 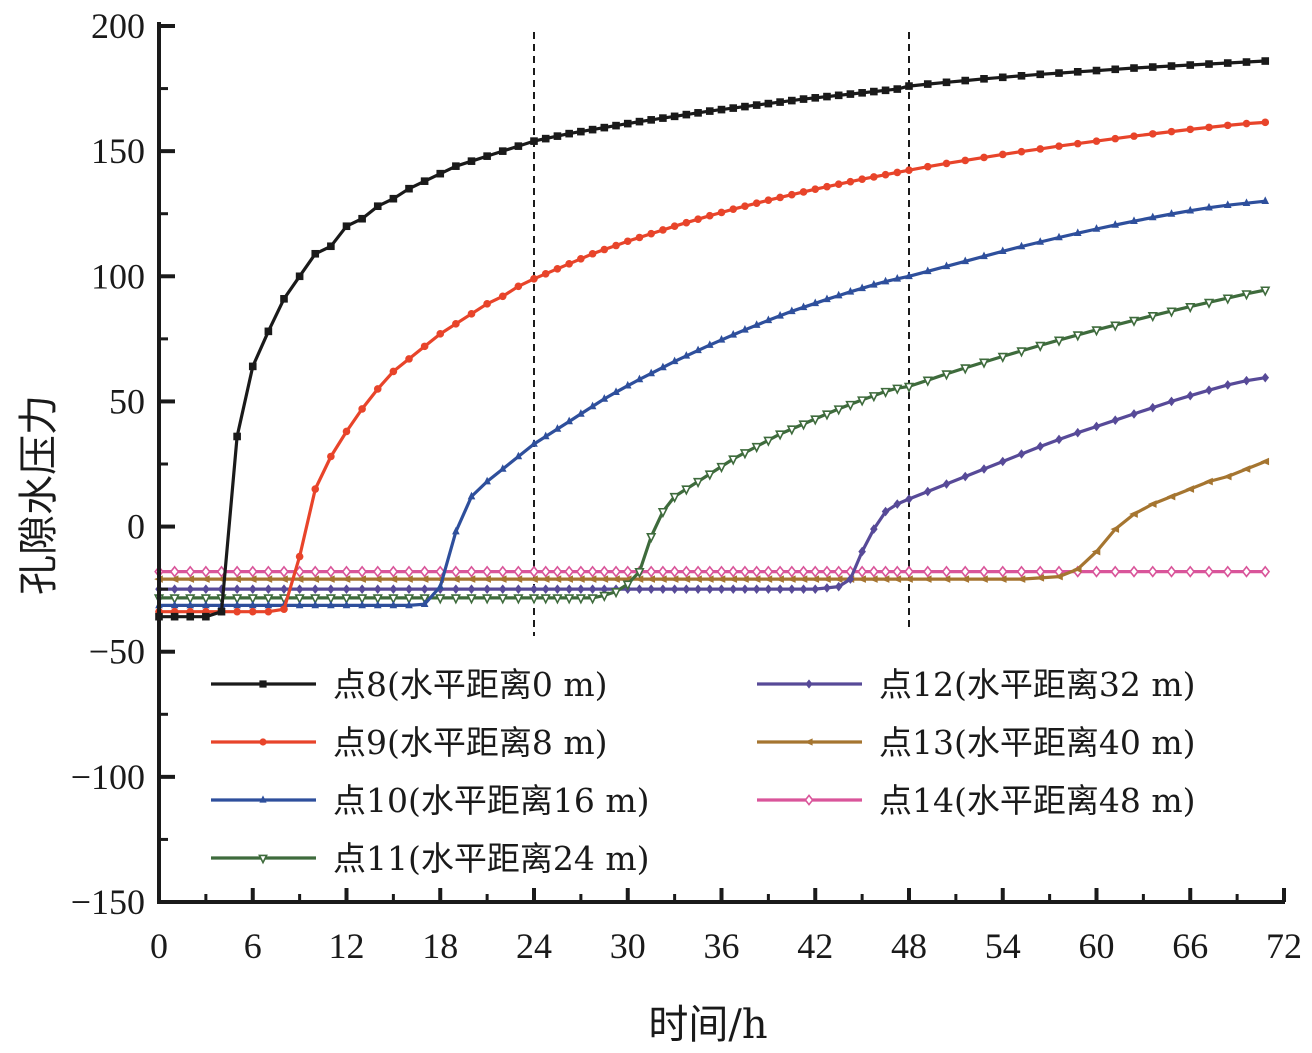 I want to click on legend-item-2: 点10(水平距离16 m), so click(x=430, y=800).